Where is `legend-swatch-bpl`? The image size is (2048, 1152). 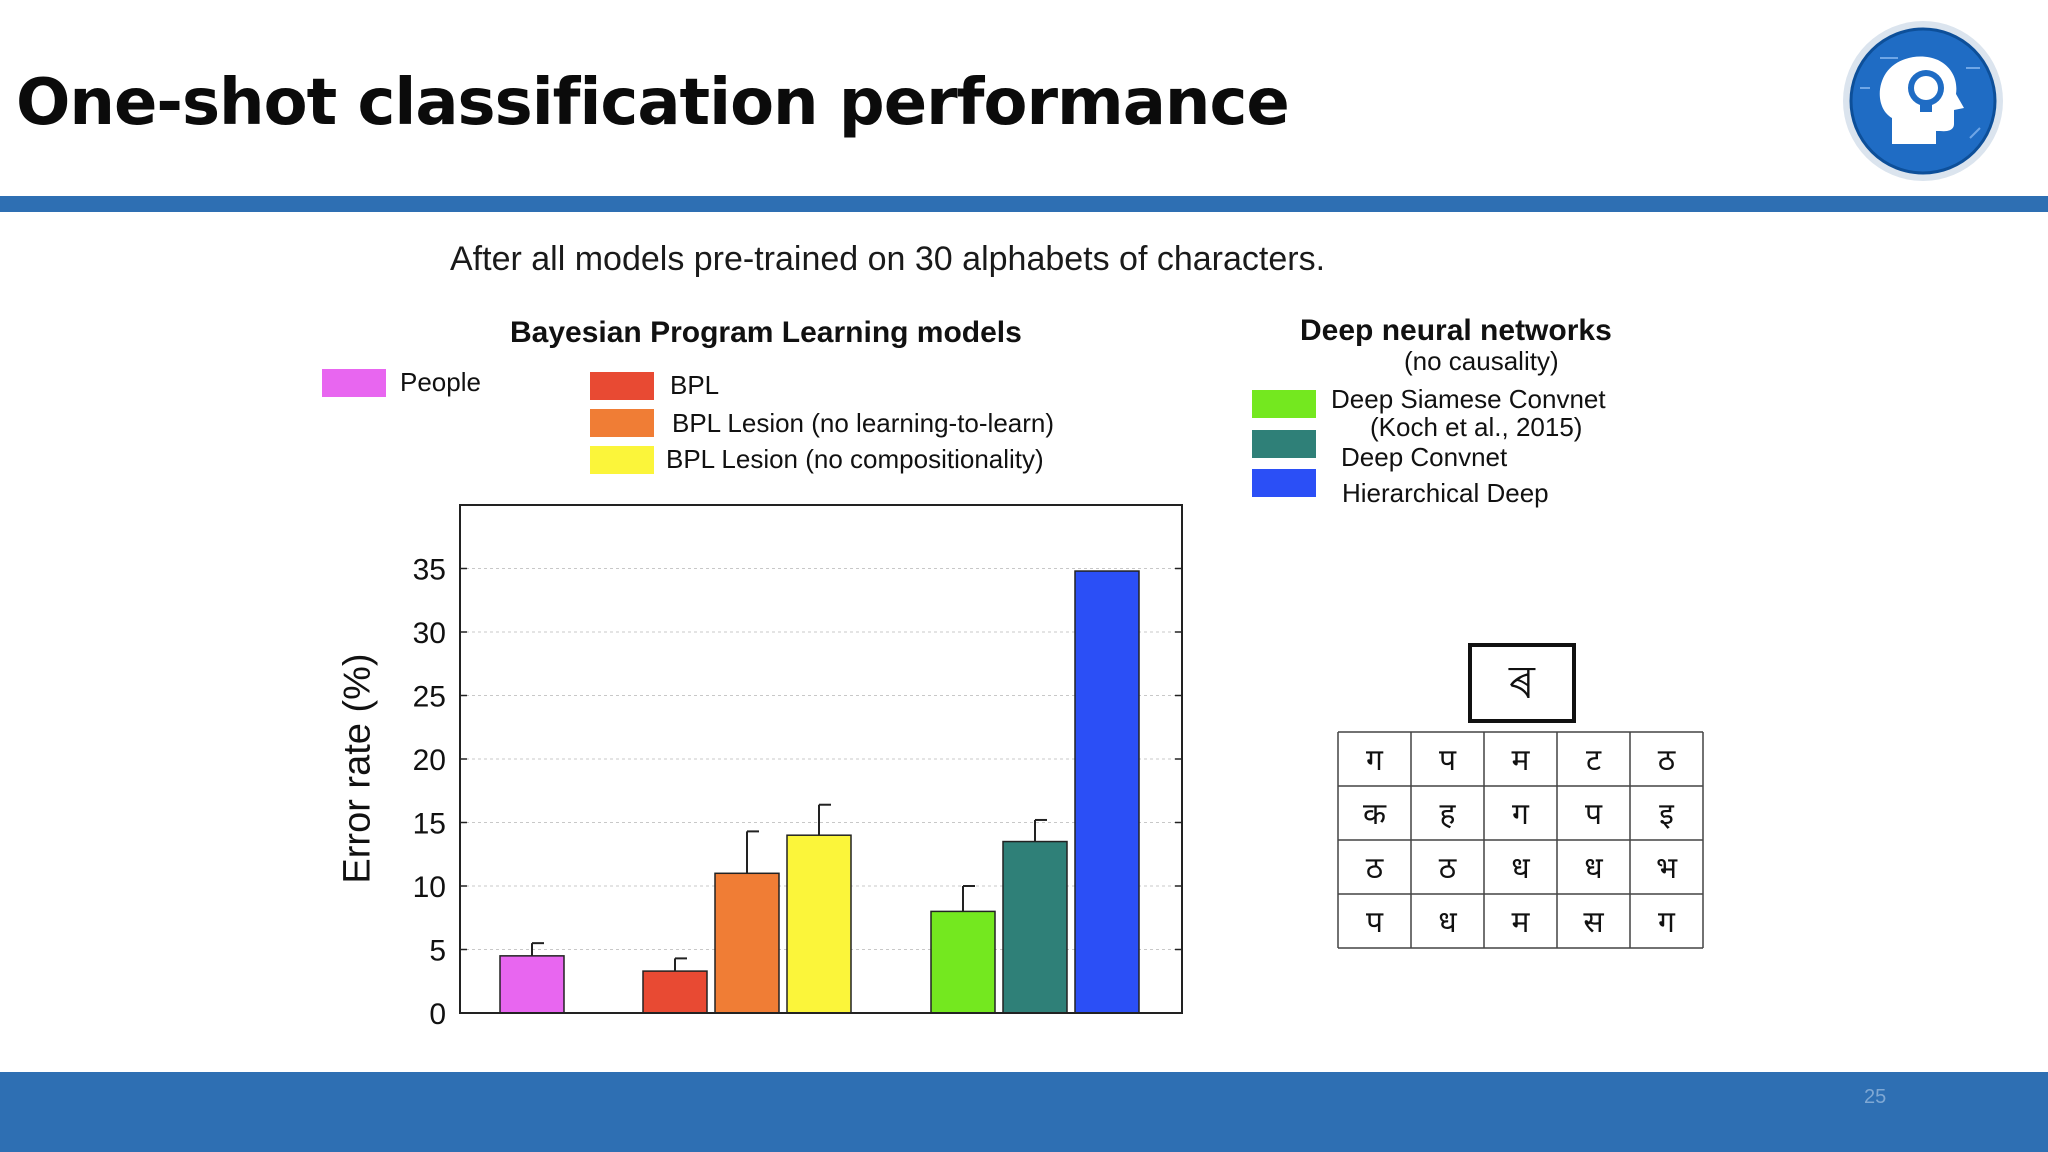 legend-swatch-bpl is located at coordinates (622, 386).